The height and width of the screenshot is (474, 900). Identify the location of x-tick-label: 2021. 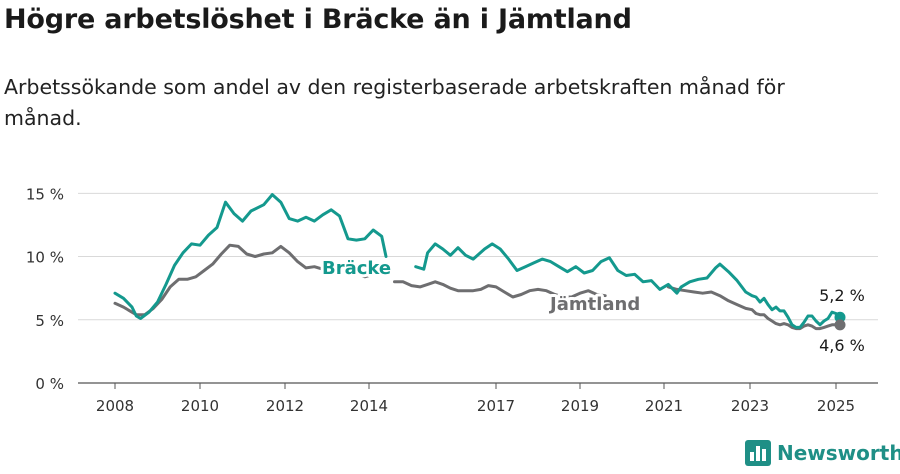
(664, 406).